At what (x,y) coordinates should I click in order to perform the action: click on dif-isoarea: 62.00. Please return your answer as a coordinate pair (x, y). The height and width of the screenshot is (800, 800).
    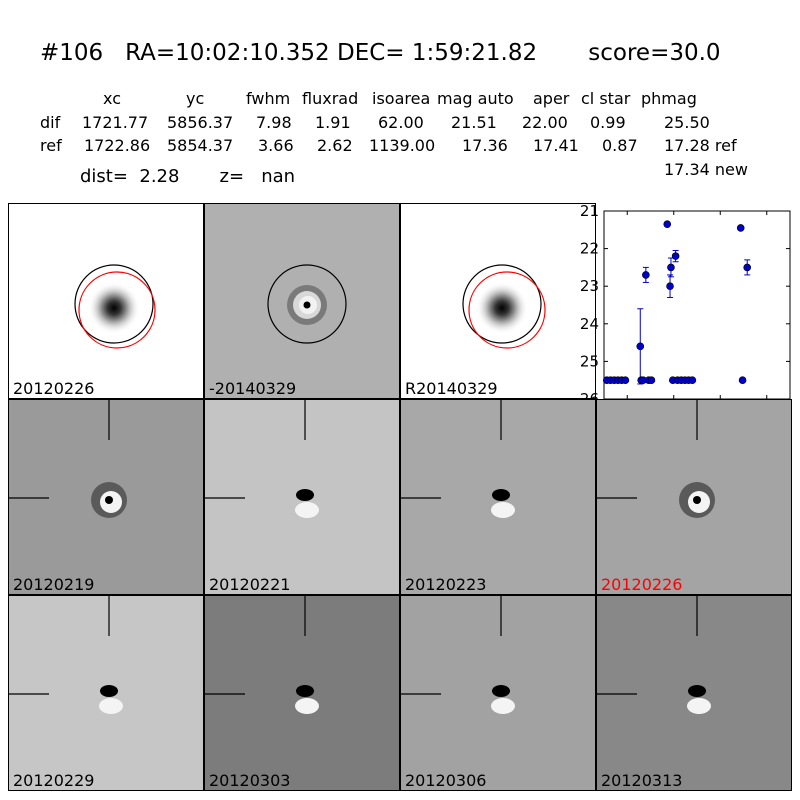
    Looking at the image, I should click on (401, 122).